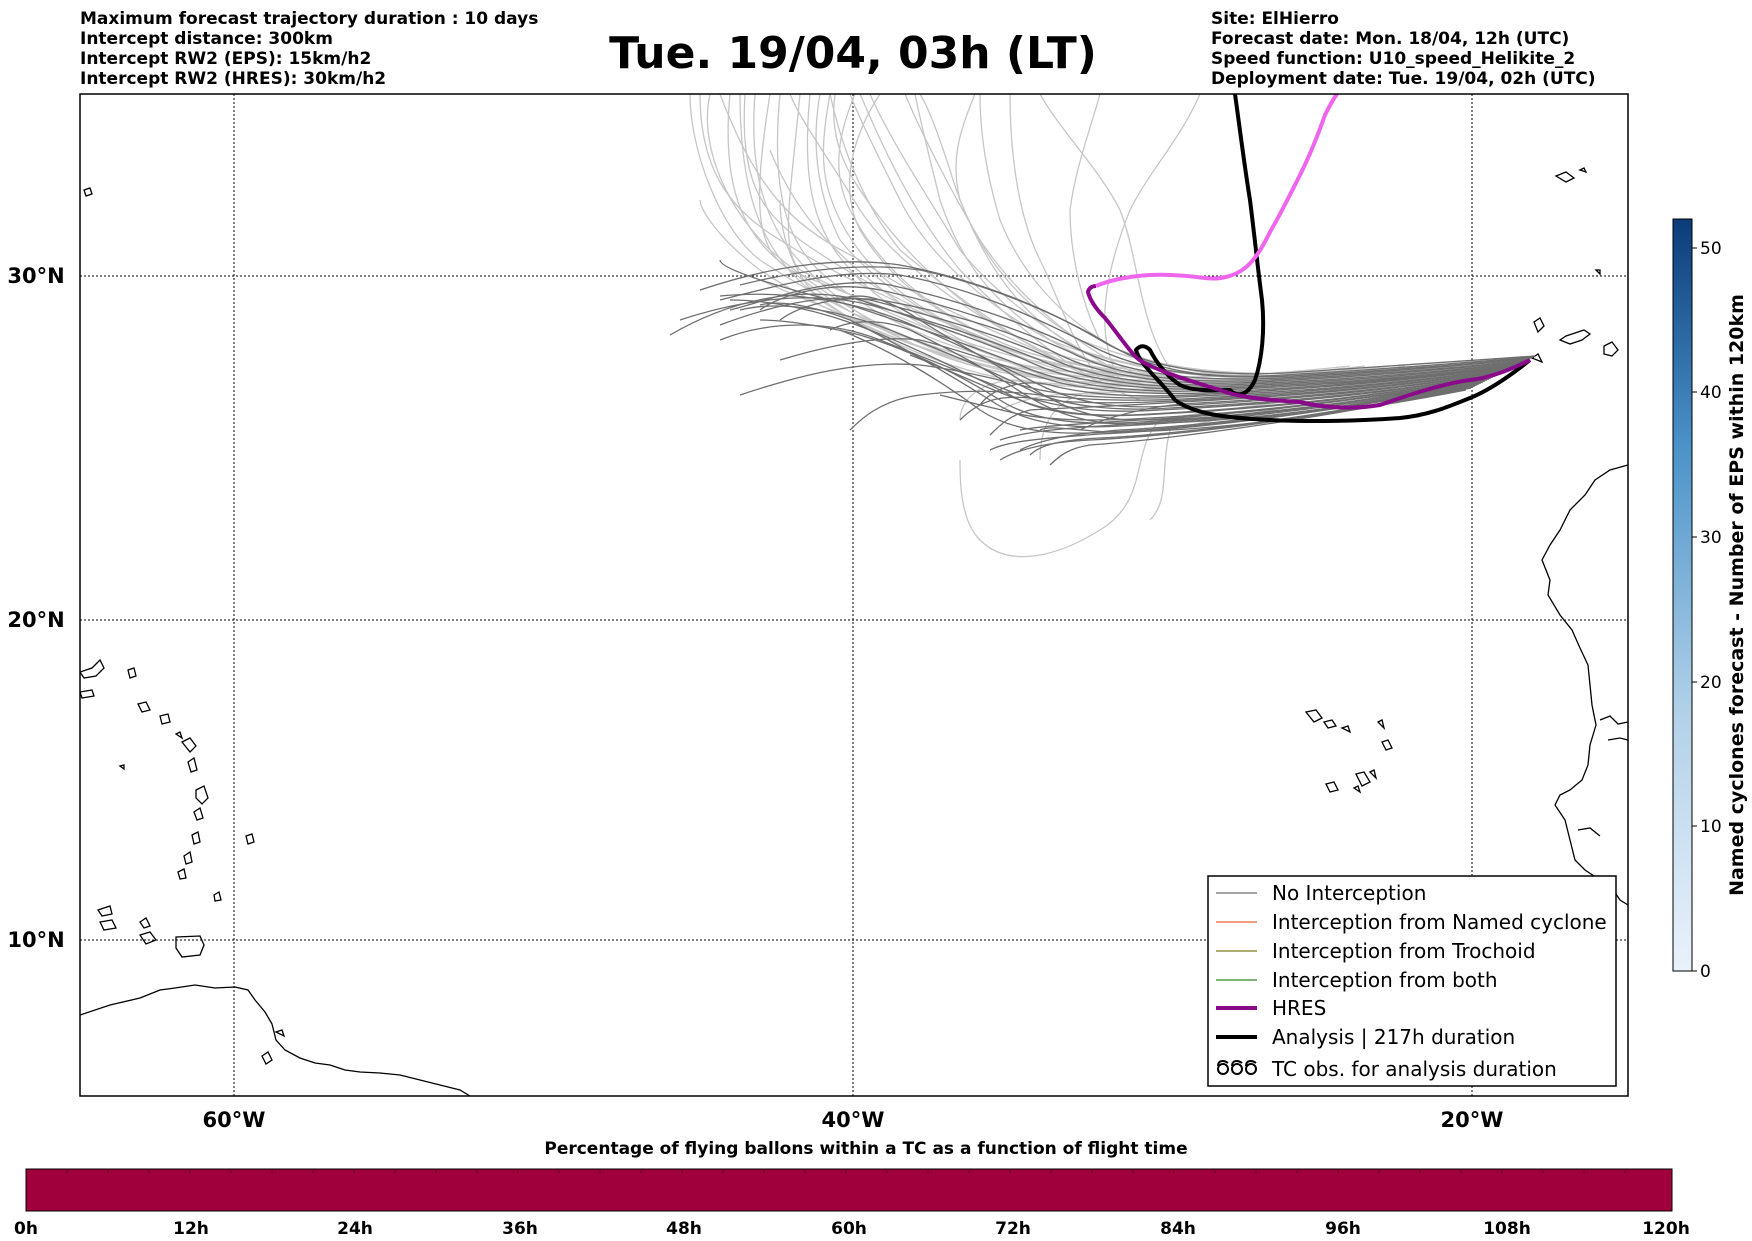 The width and height of the screenshot is (1752, 1241). What do you see at coordinates (1694, 609) in the screenshot?
I see `colorbar-right-ticks` at bounding box center [1694, 609].